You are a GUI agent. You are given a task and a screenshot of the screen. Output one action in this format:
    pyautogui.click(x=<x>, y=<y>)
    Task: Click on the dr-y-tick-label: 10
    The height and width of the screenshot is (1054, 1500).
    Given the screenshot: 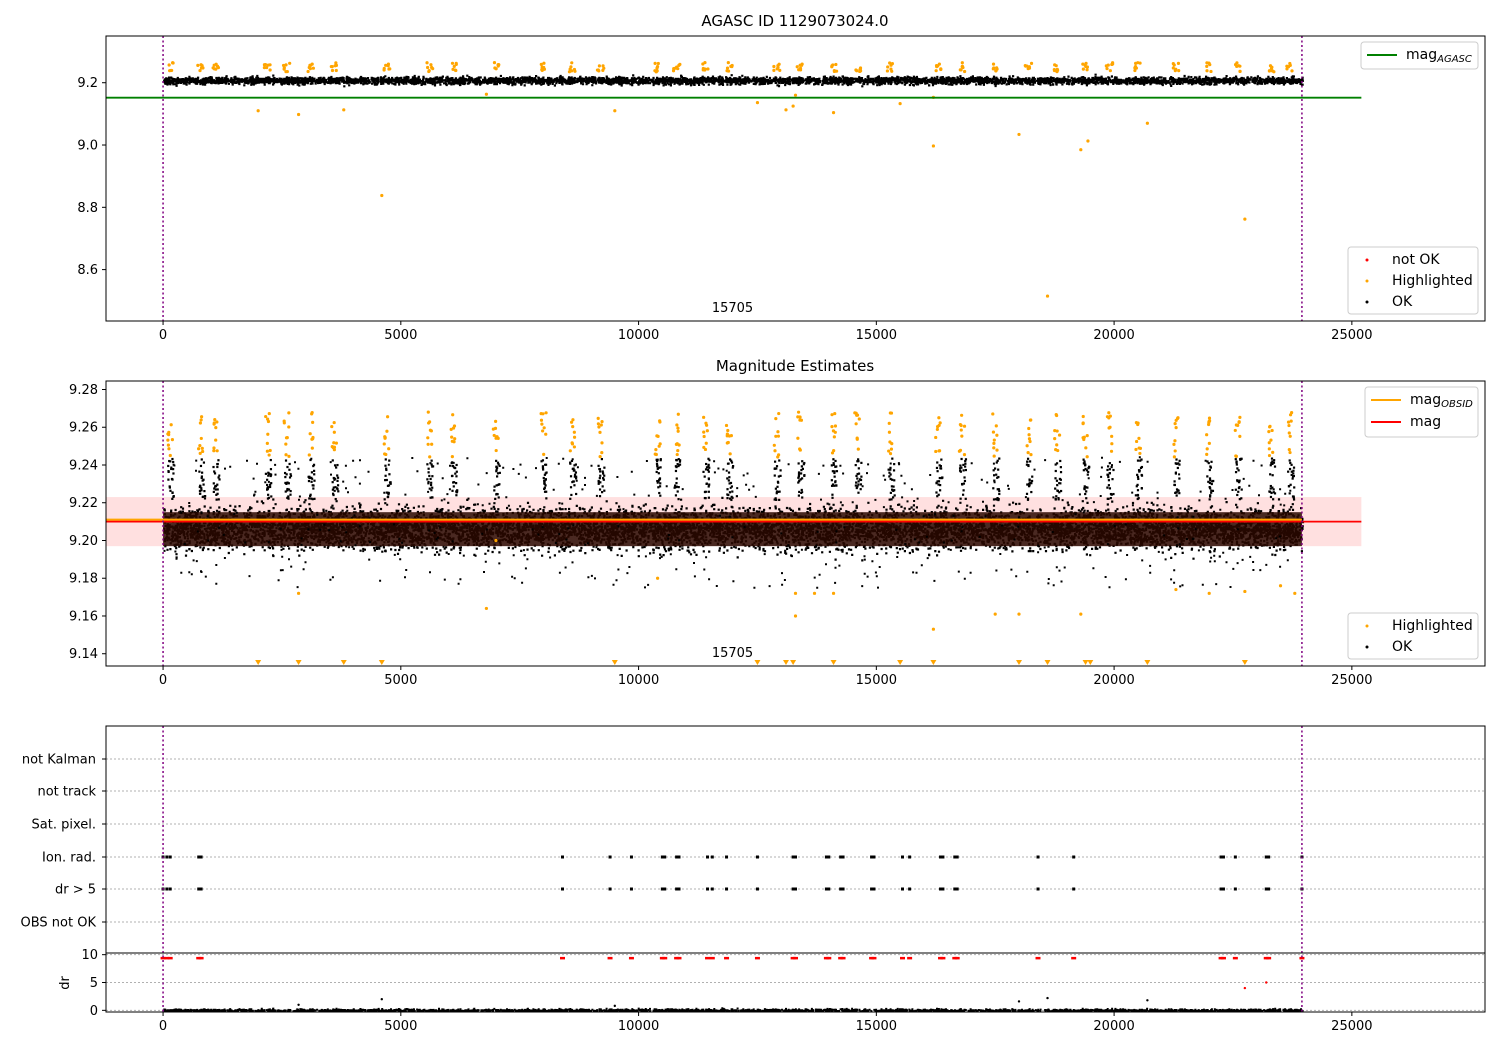 What is the action you would take?
    pyautogui.click(x=89, y=955)
    